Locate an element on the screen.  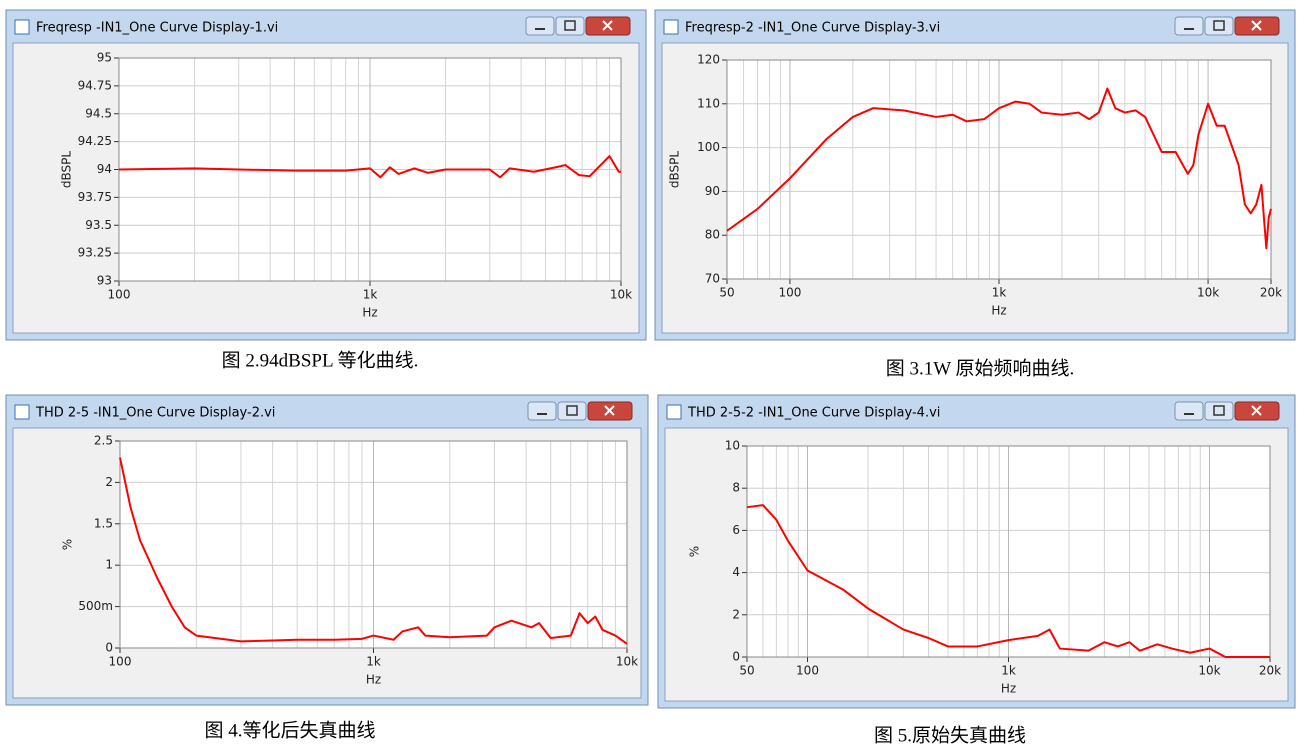
y-tick-label: 93 is located at coordinates (104, 281).